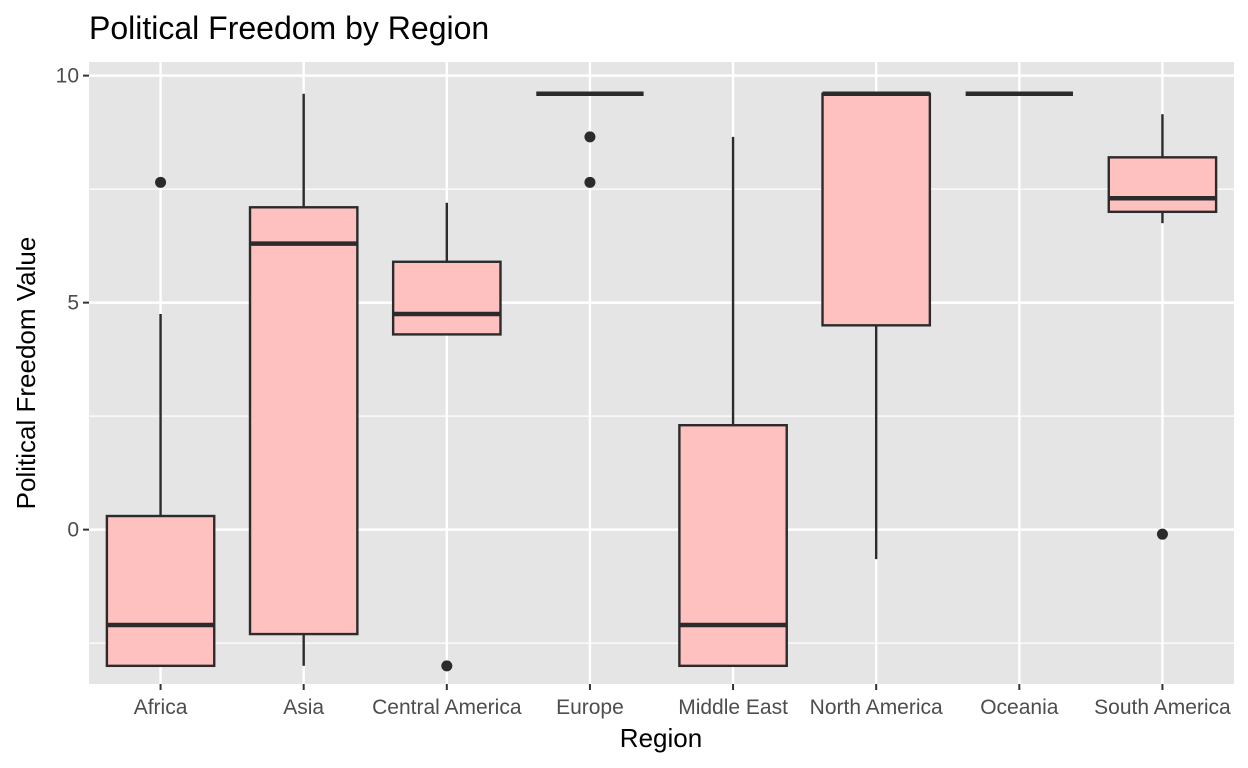 This screenshot has height=768, width=1248. What do you see at coordinates (1162, 707) in the screenshot?
I see `x-tick-label: South America` at bounding box center [1162, 707].